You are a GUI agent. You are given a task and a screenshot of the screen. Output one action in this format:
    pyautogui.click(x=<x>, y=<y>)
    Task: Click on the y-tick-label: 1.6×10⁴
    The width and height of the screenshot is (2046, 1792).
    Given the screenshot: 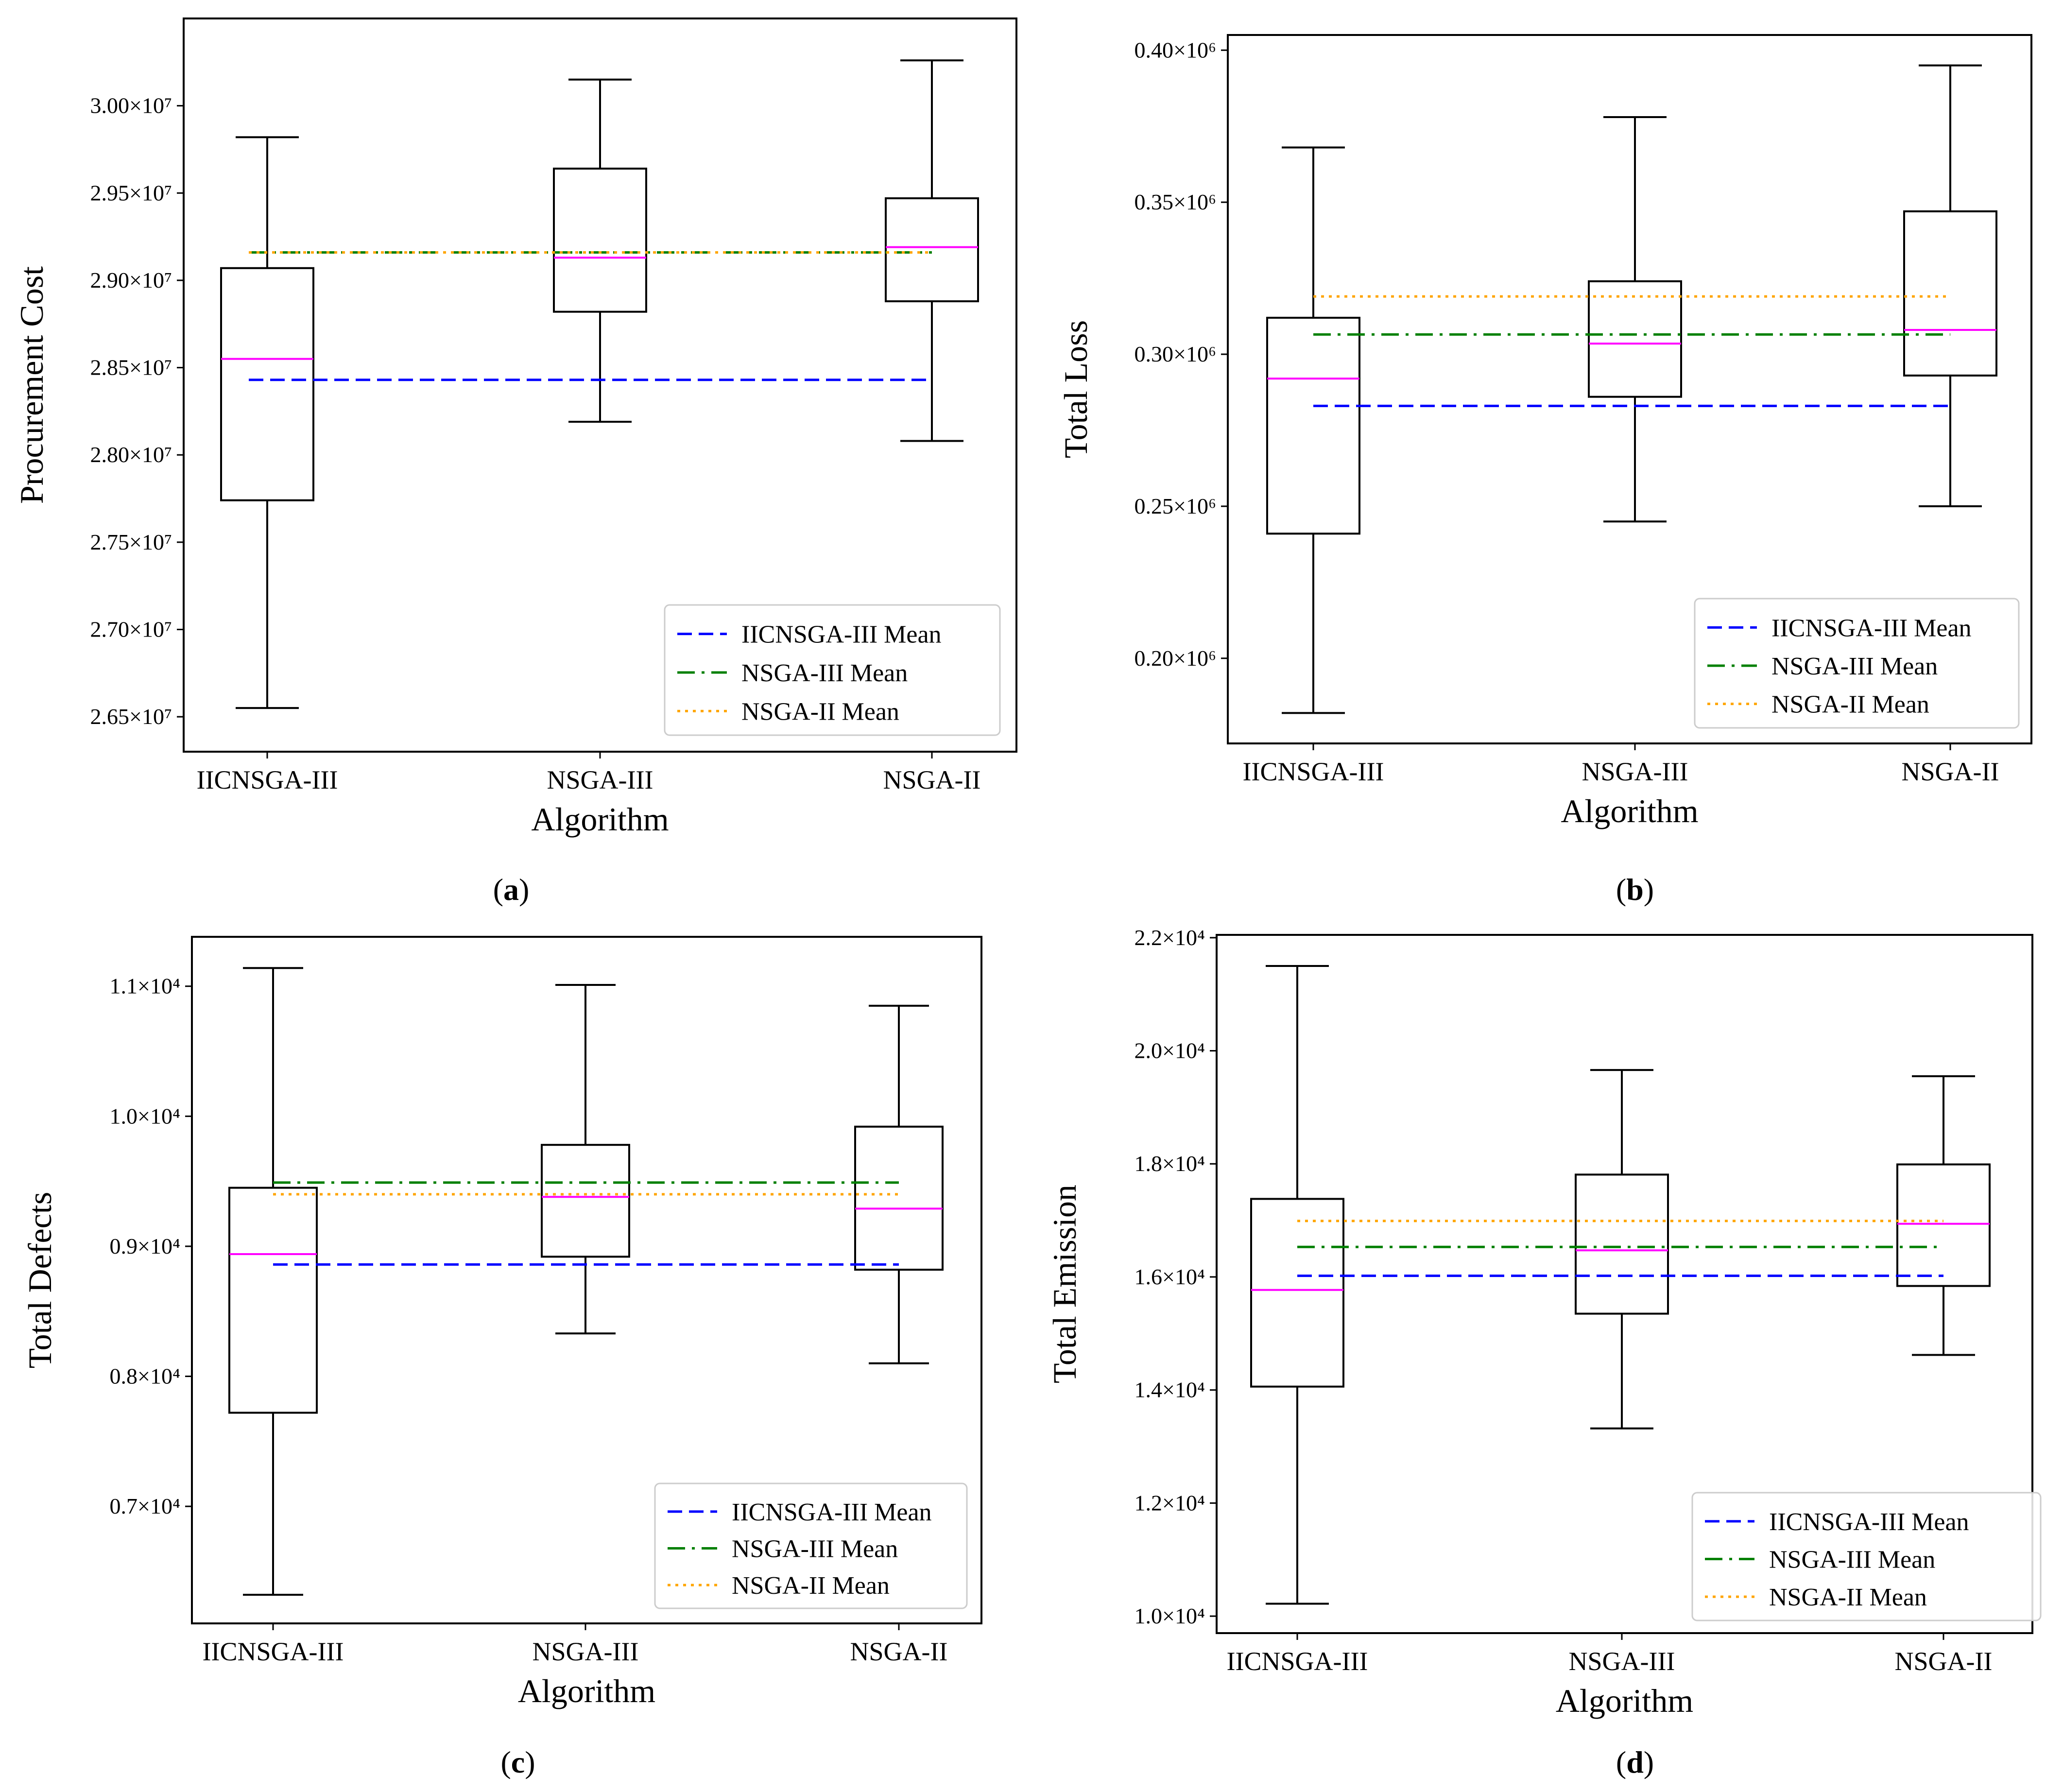 What is the action you would take?
    pyautogui.click(x=1170, y=1276)
    